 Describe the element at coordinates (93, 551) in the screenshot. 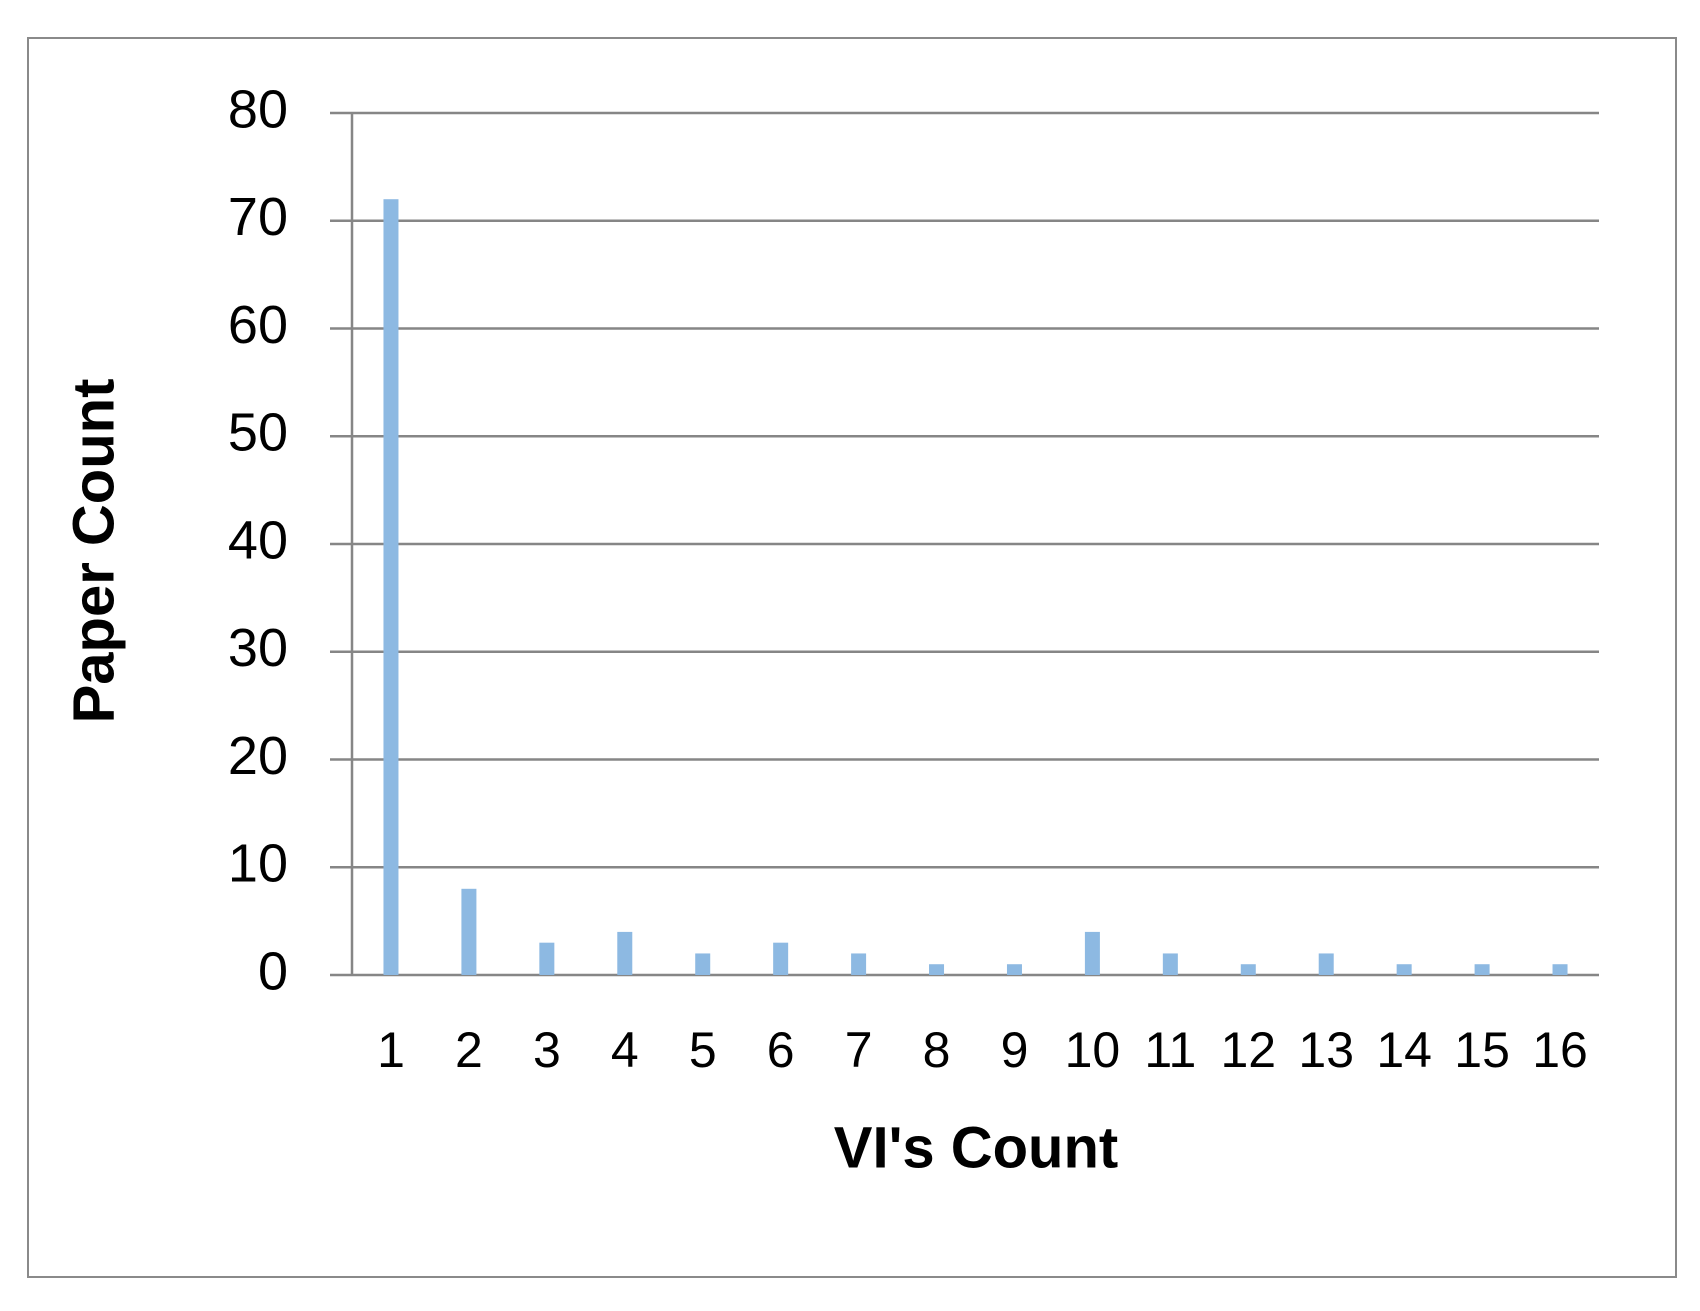

I see `y-axis-title: Paper Count` at that location.